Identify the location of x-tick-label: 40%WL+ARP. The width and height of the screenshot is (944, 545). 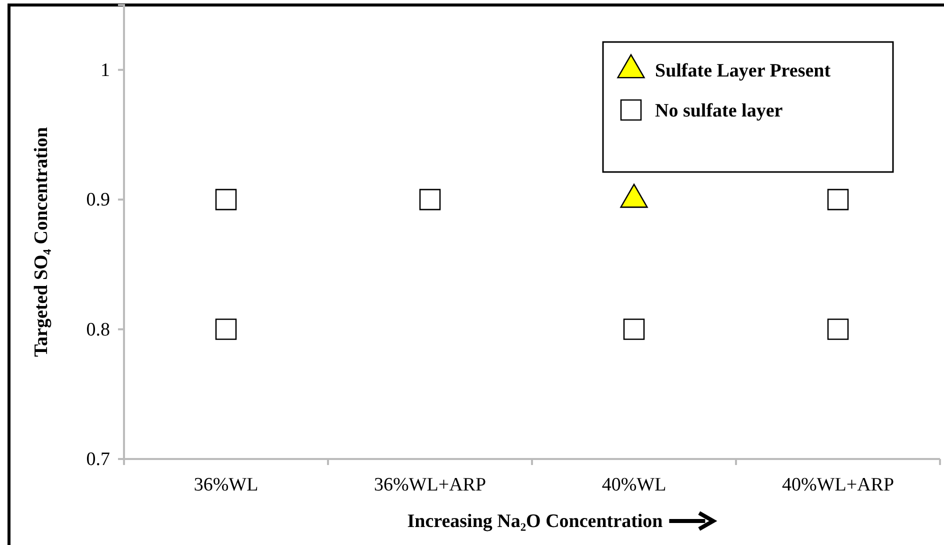
(838, 485).